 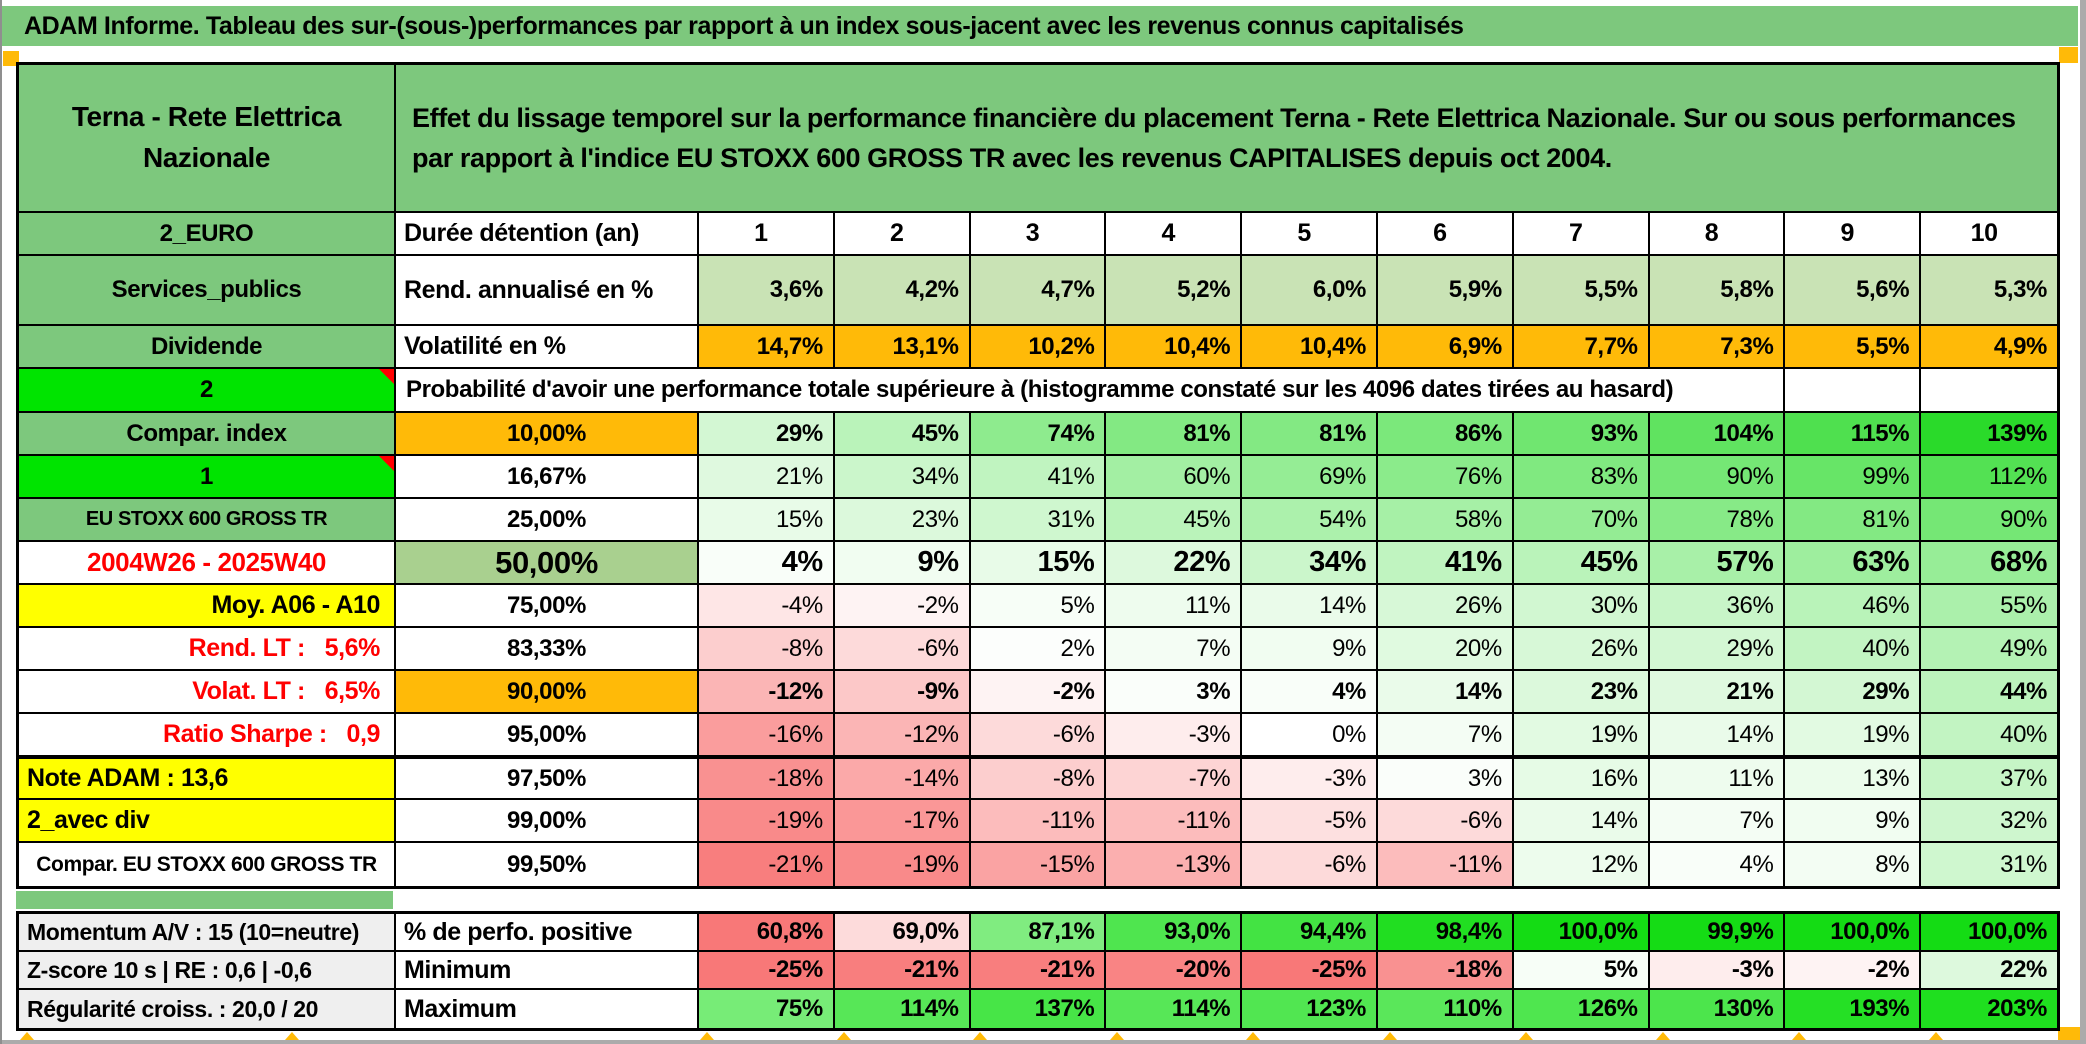 What do you see at coordinates (1989, 476) in the screenshot?
I see `performance-value-cell: 112%` at bounding box center [1989, 476].